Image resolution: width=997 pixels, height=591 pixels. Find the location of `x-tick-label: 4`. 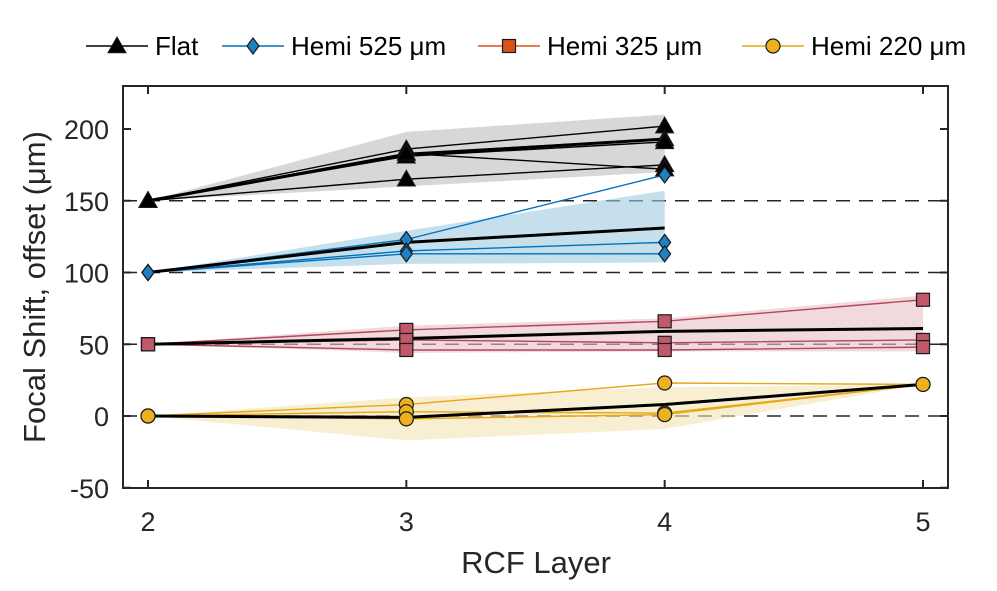

x-tick-label: 4 is located at coordinates (664, 522).